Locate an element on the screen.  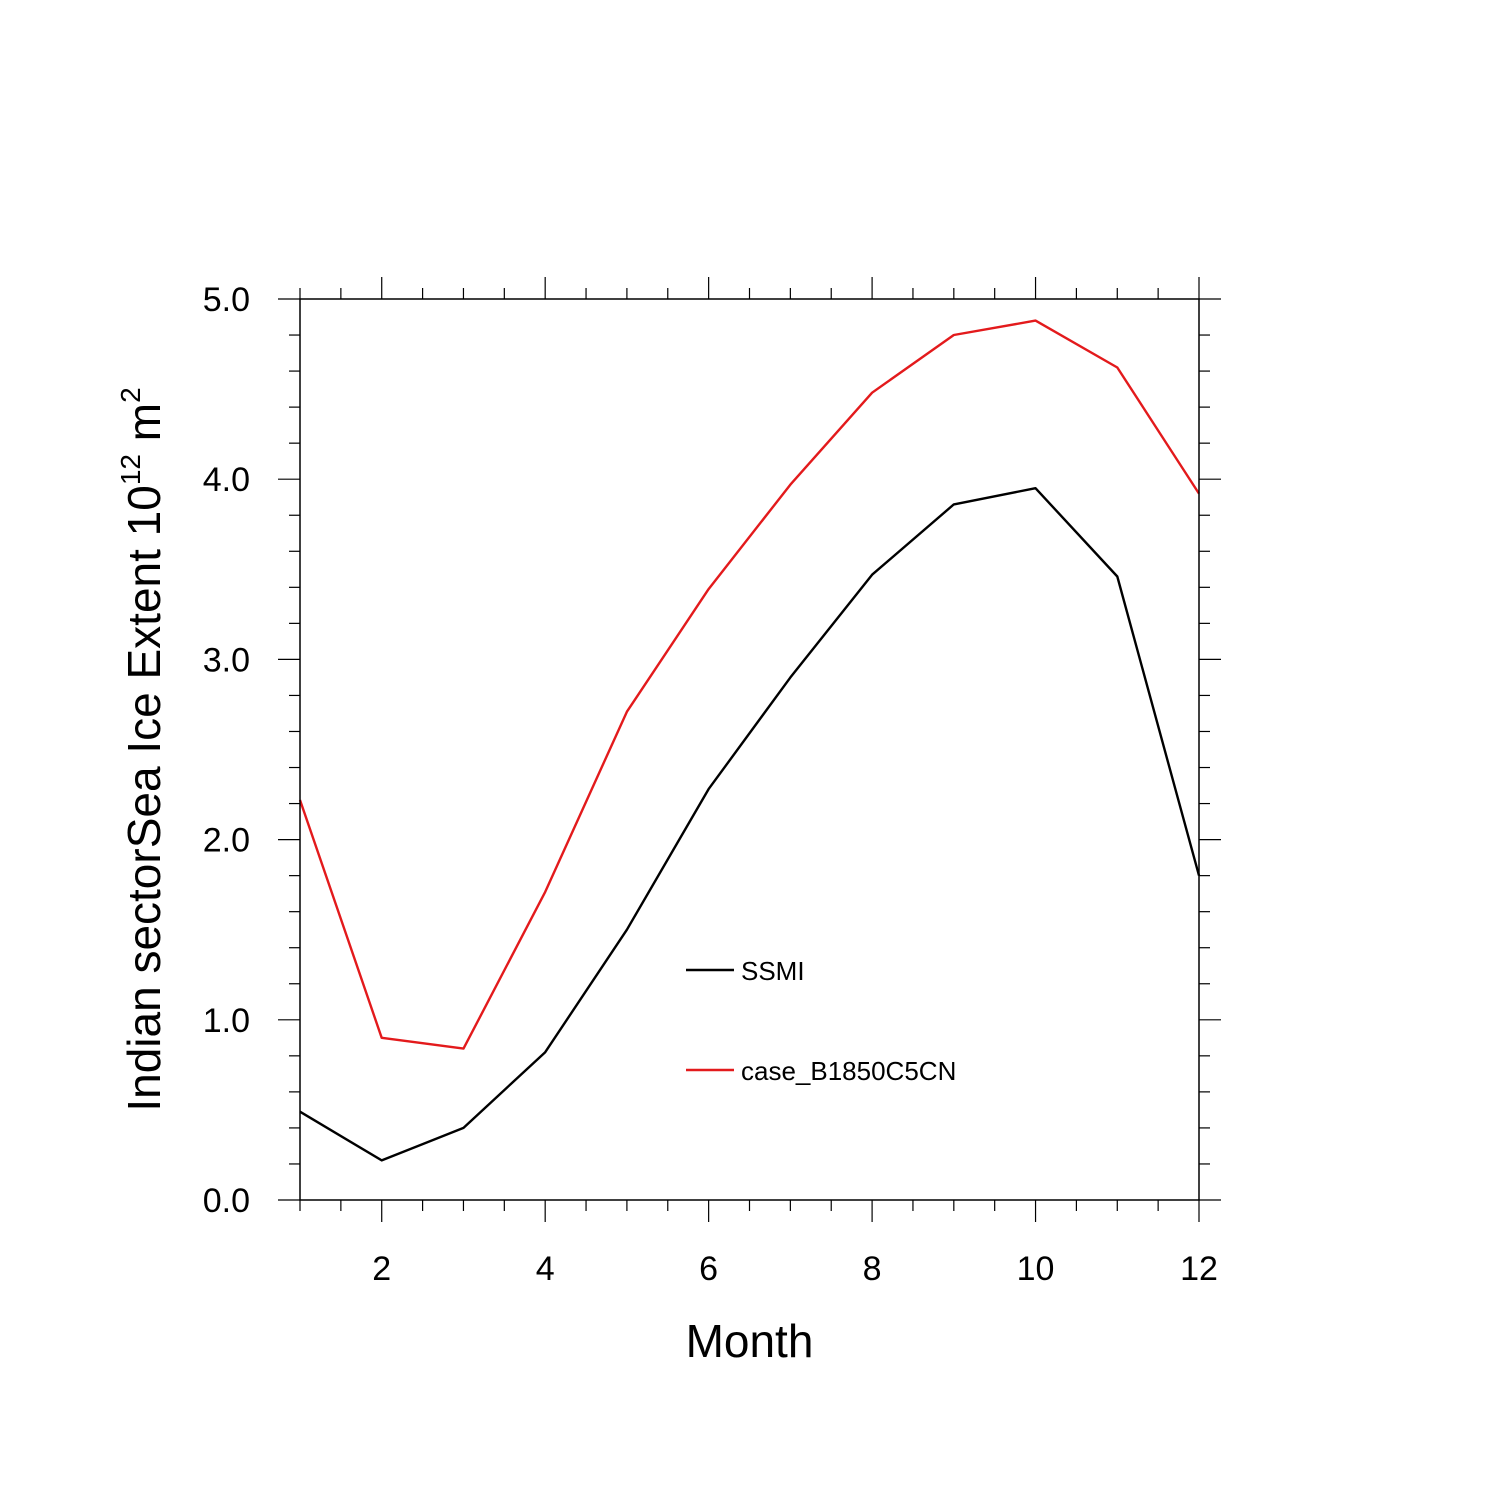
x-tick-label: 4 is located at coordinates (545, 1269).